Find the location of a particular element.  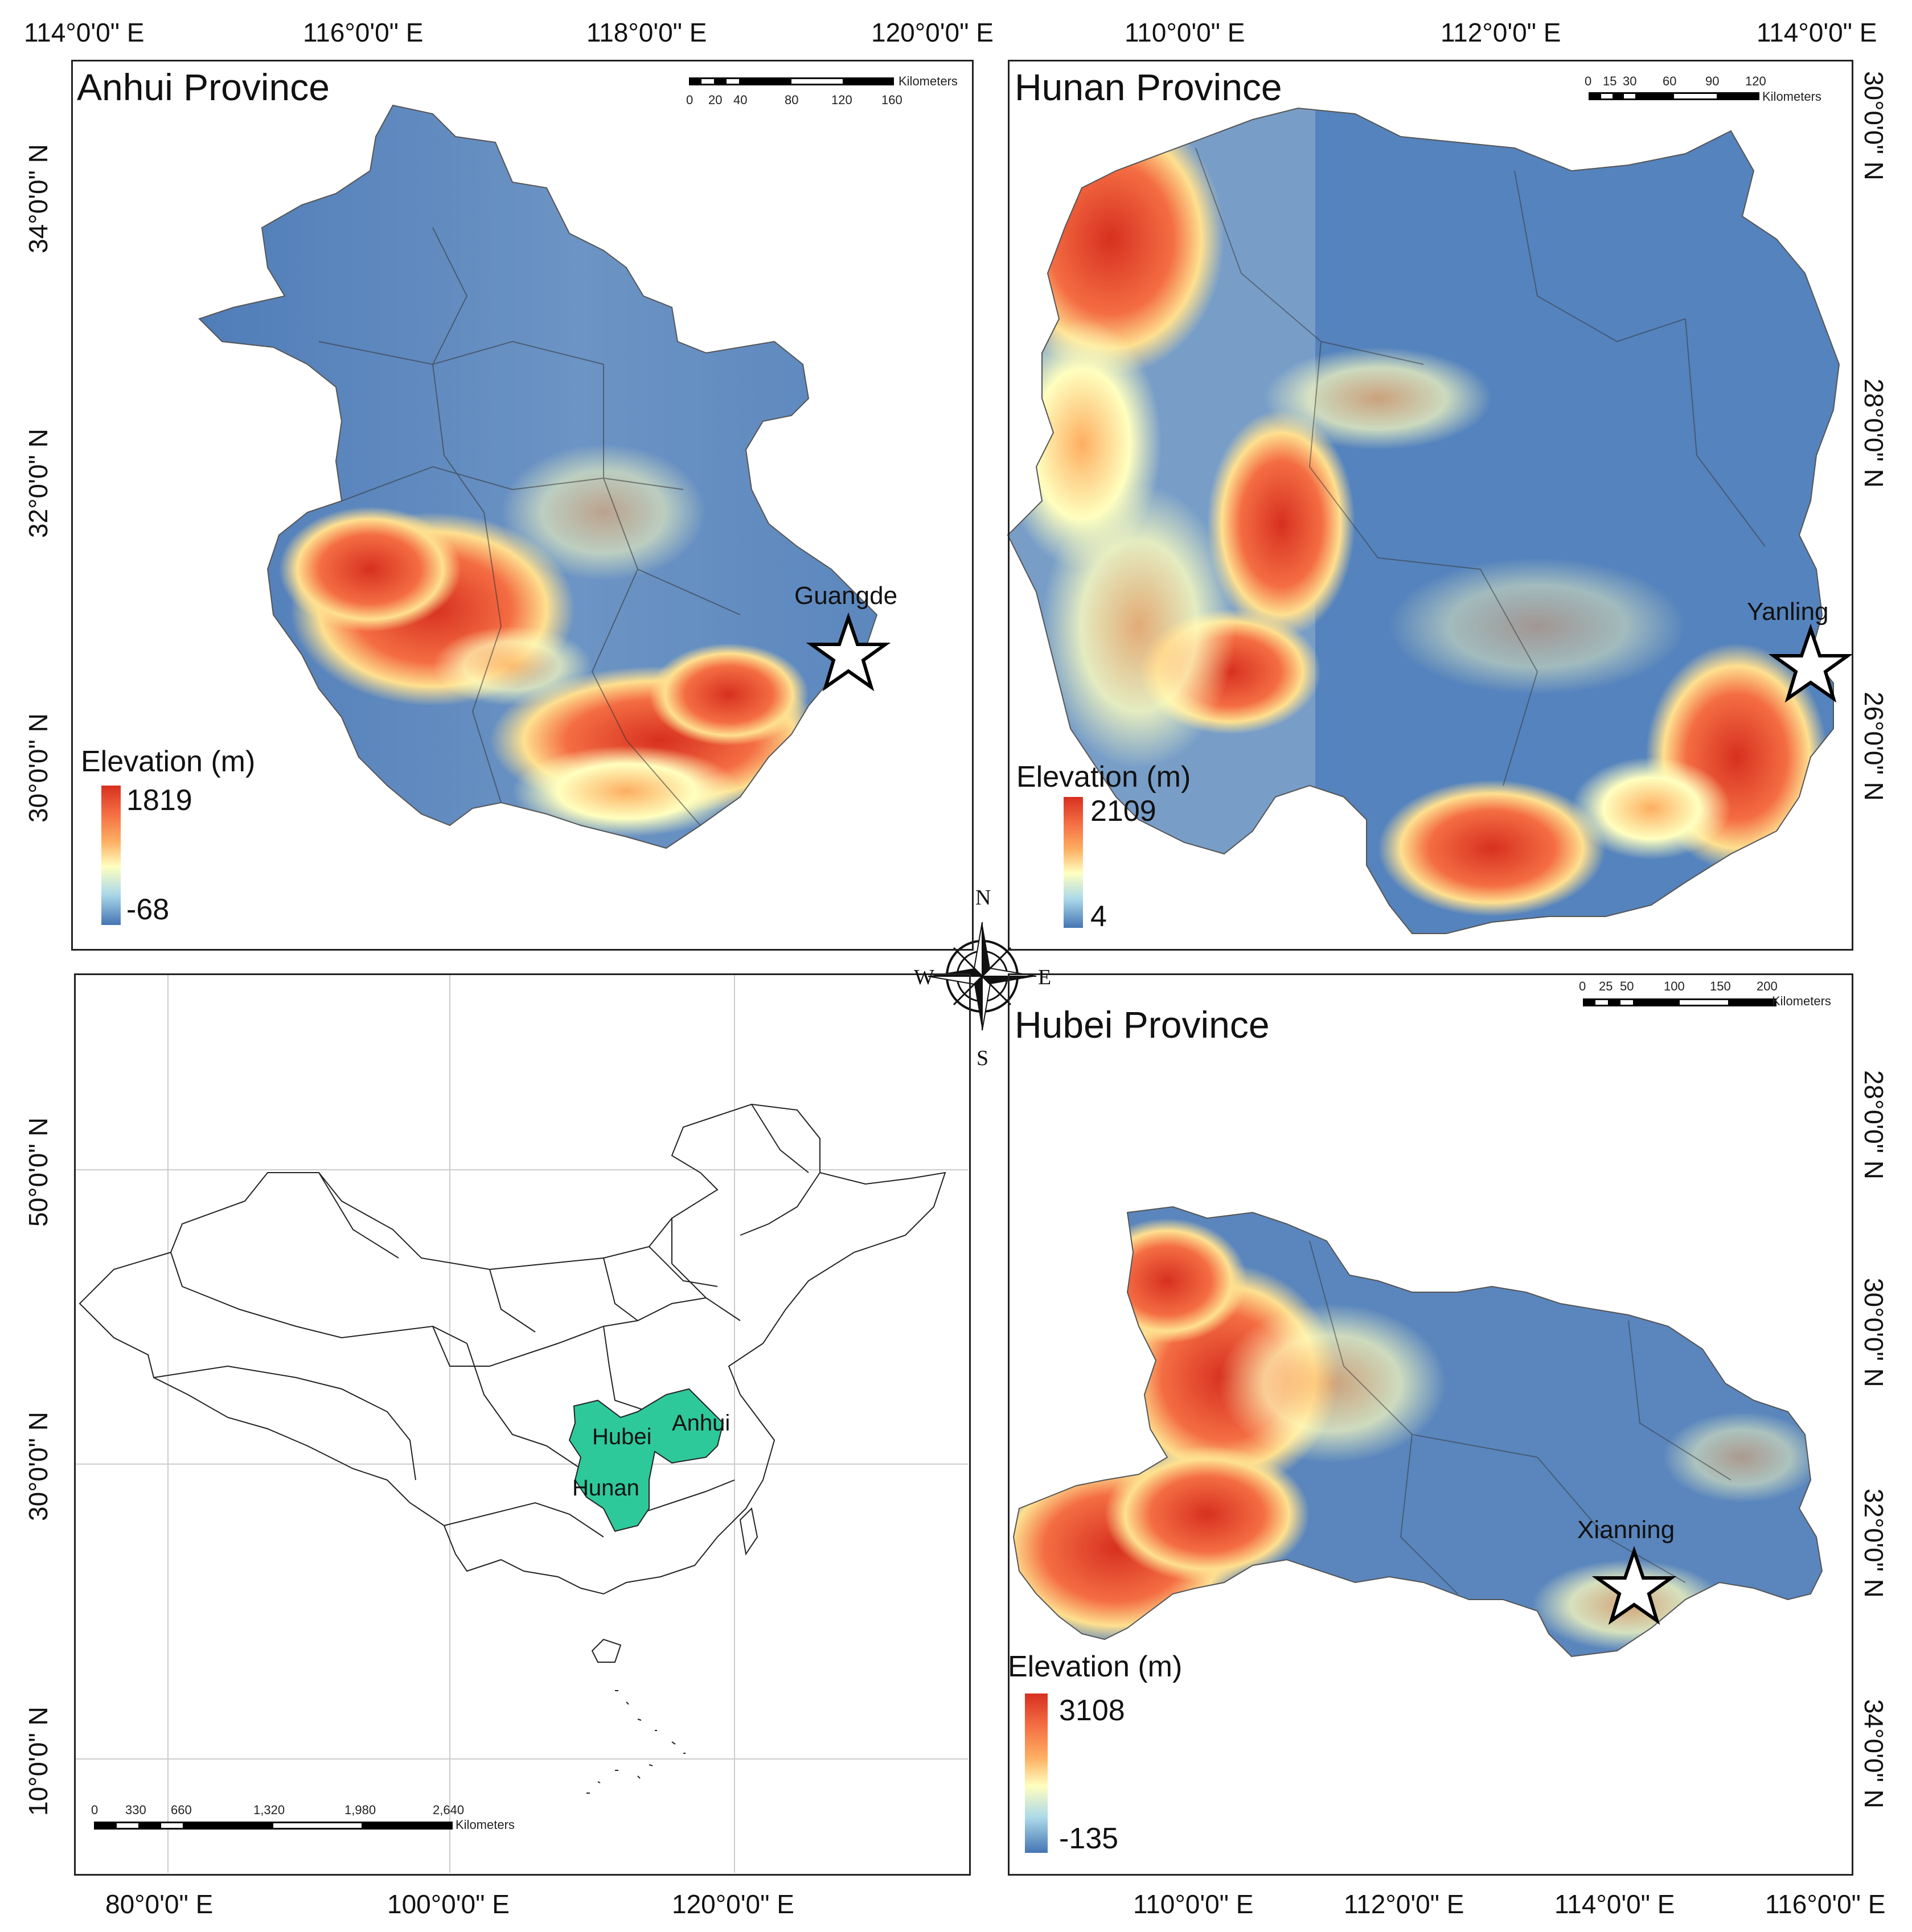

hubei-lat-label: 32°0'0" N is located at coordinates (1874, 1543).